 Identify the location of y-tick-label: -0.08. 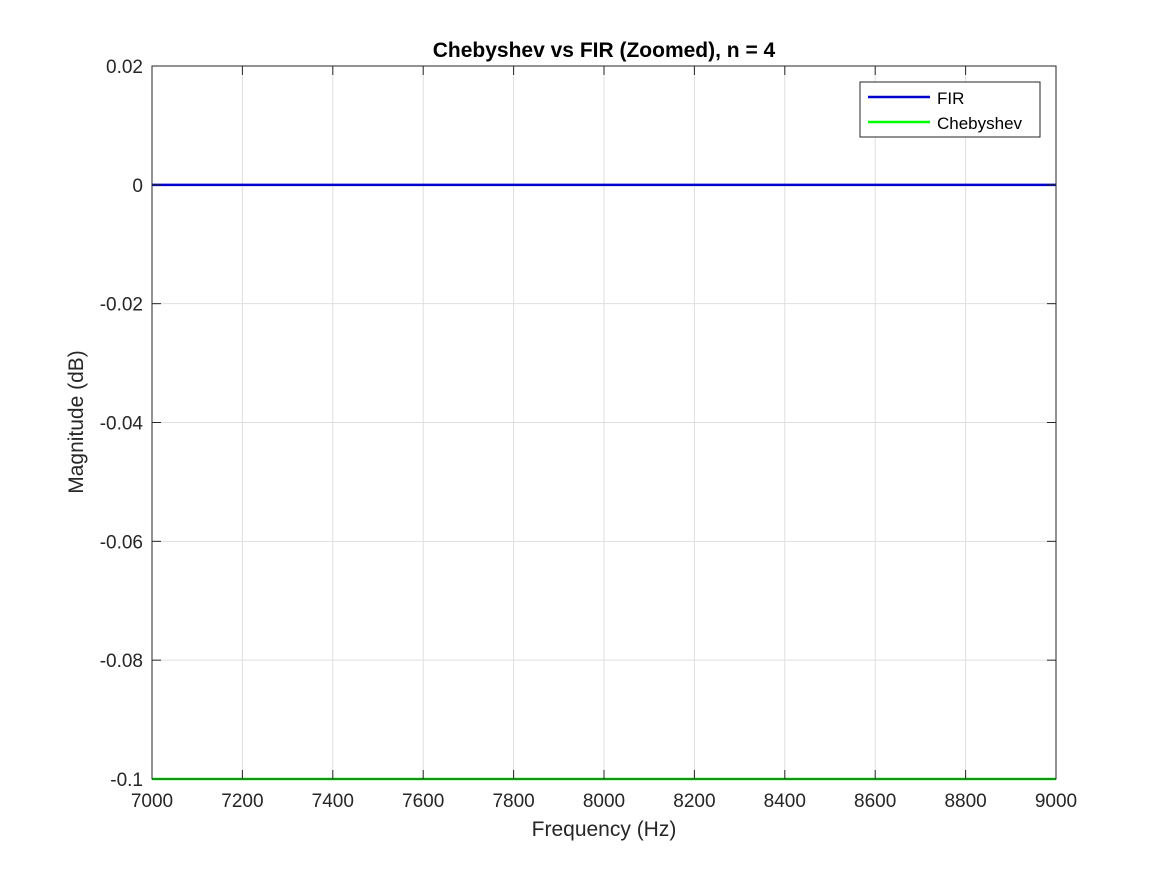
(121, 661).